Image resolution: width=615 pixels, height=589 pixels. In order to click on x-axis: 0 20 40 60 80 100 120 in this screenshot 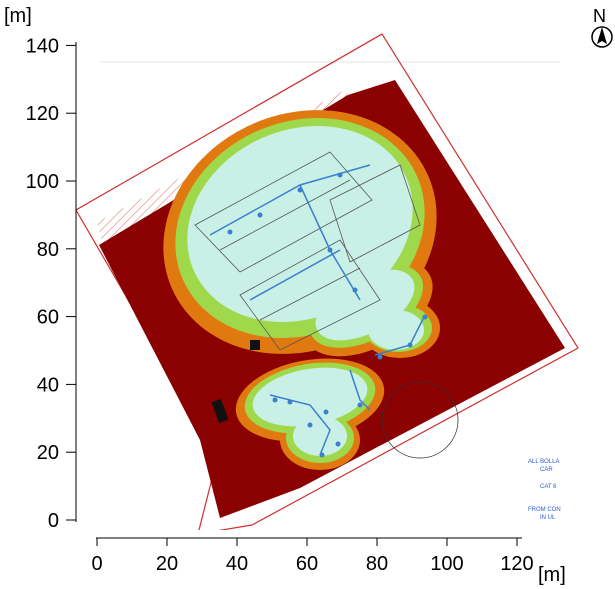, I will do `click(312, 556)`.